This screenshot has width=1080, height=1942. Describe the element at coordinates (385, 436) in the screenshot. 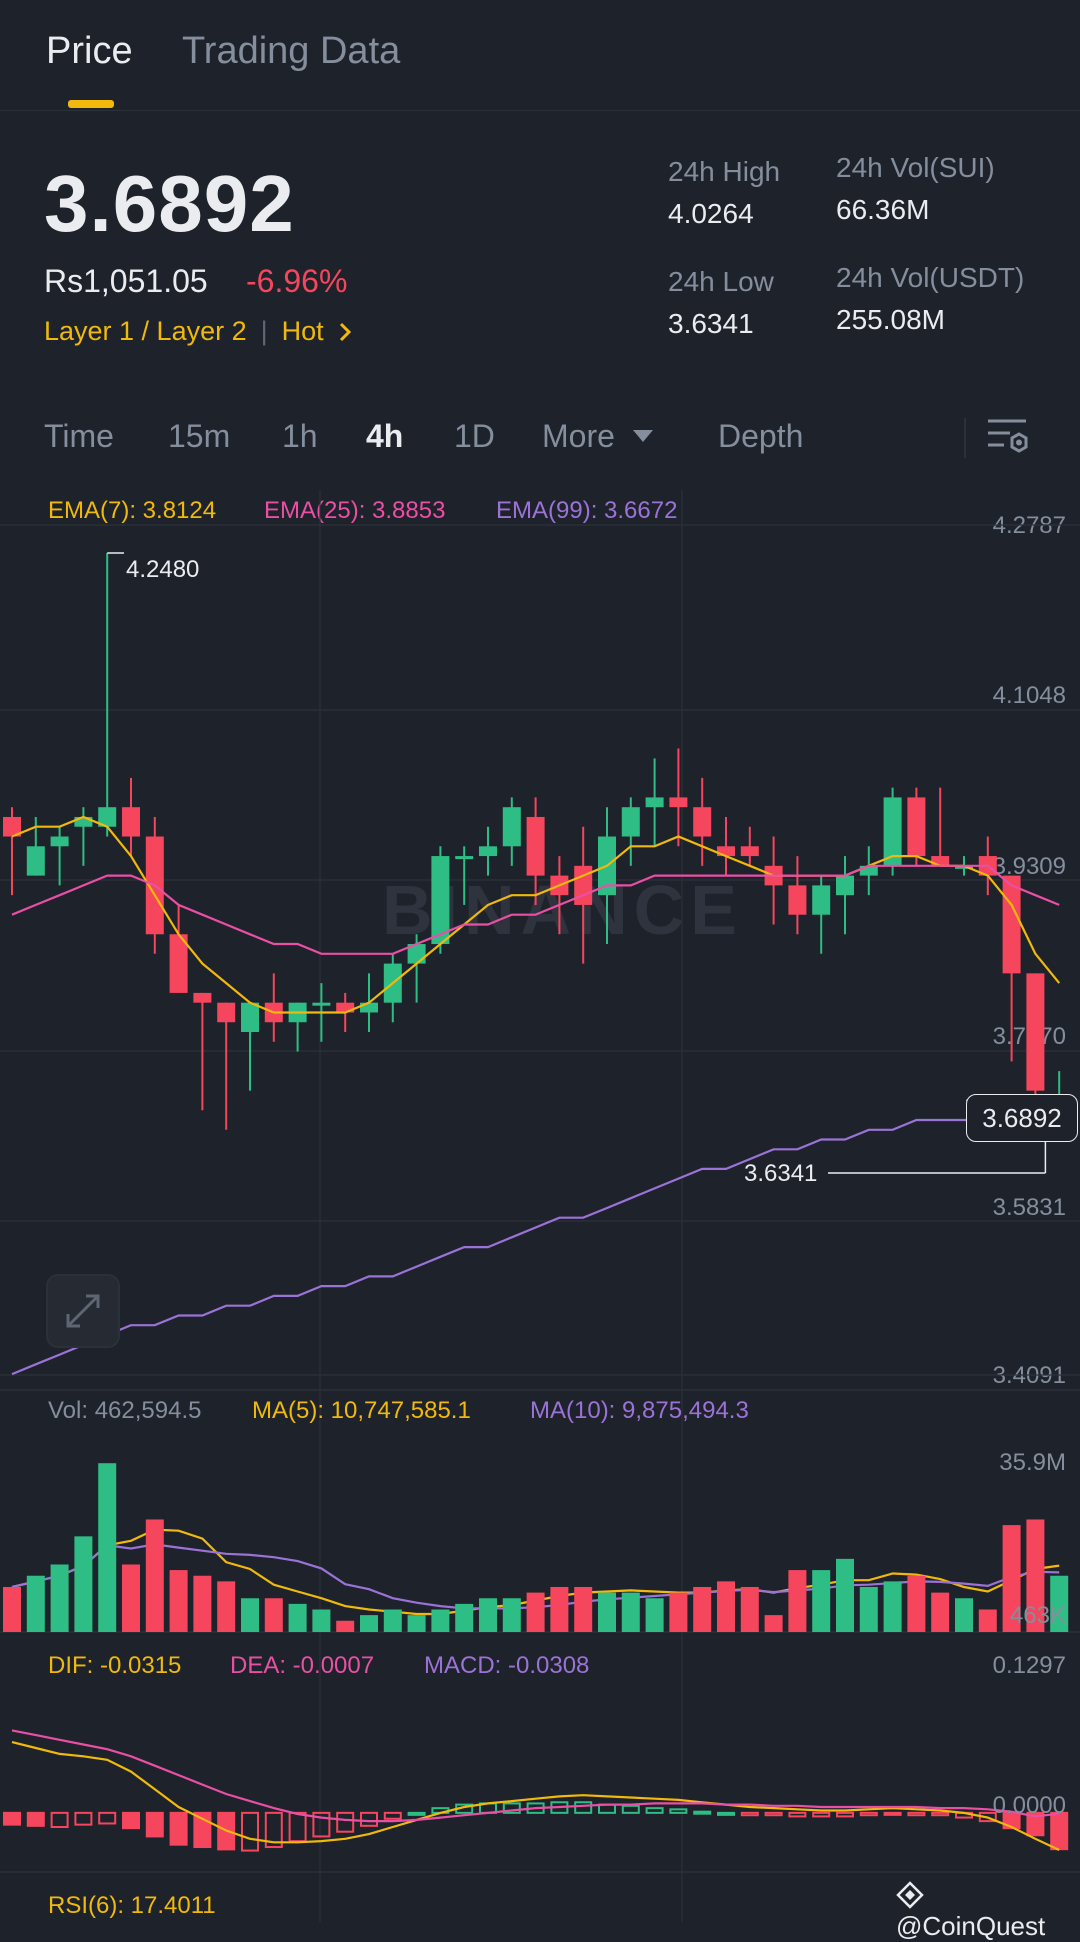

I see `timeframe-4h: 4h` at that location.